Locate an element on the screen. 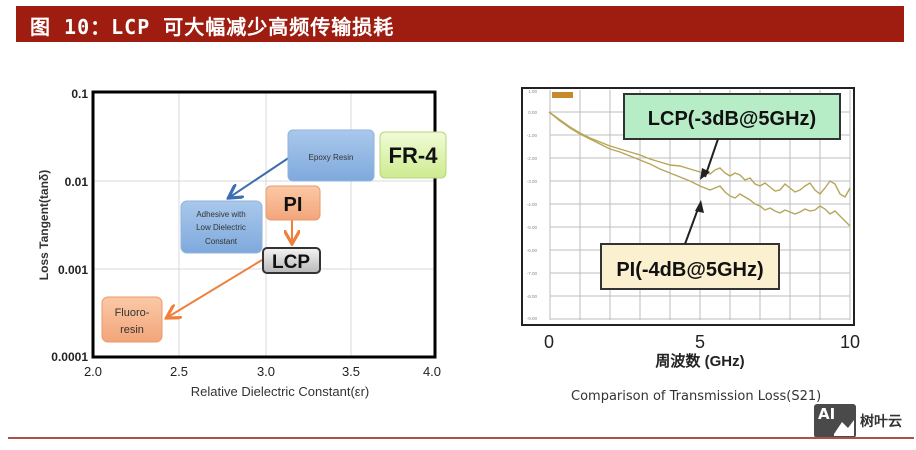  svg-text: FR-4 is located at coordinates (414, 155).